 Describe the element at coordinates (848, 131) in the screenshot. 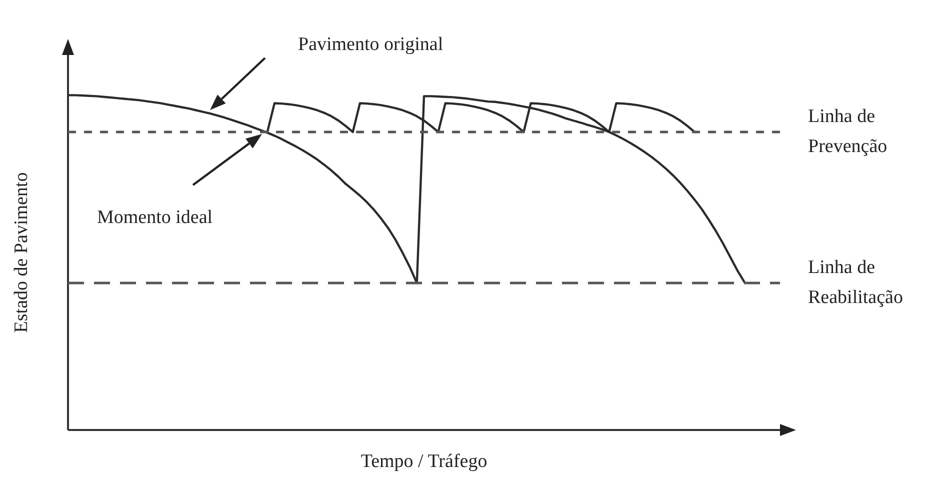

I see `ref-line-label: Linha de Prevenção` at that location.